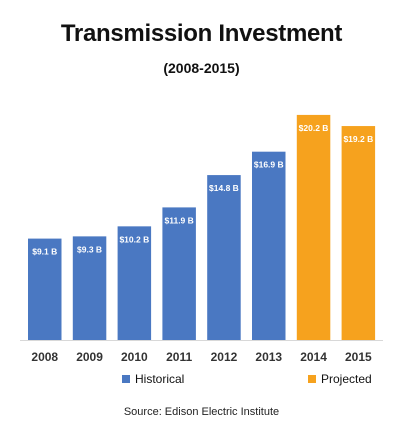 This screenshot has height=434, width=403. I want to click on bar-2010, so click(134, 283).